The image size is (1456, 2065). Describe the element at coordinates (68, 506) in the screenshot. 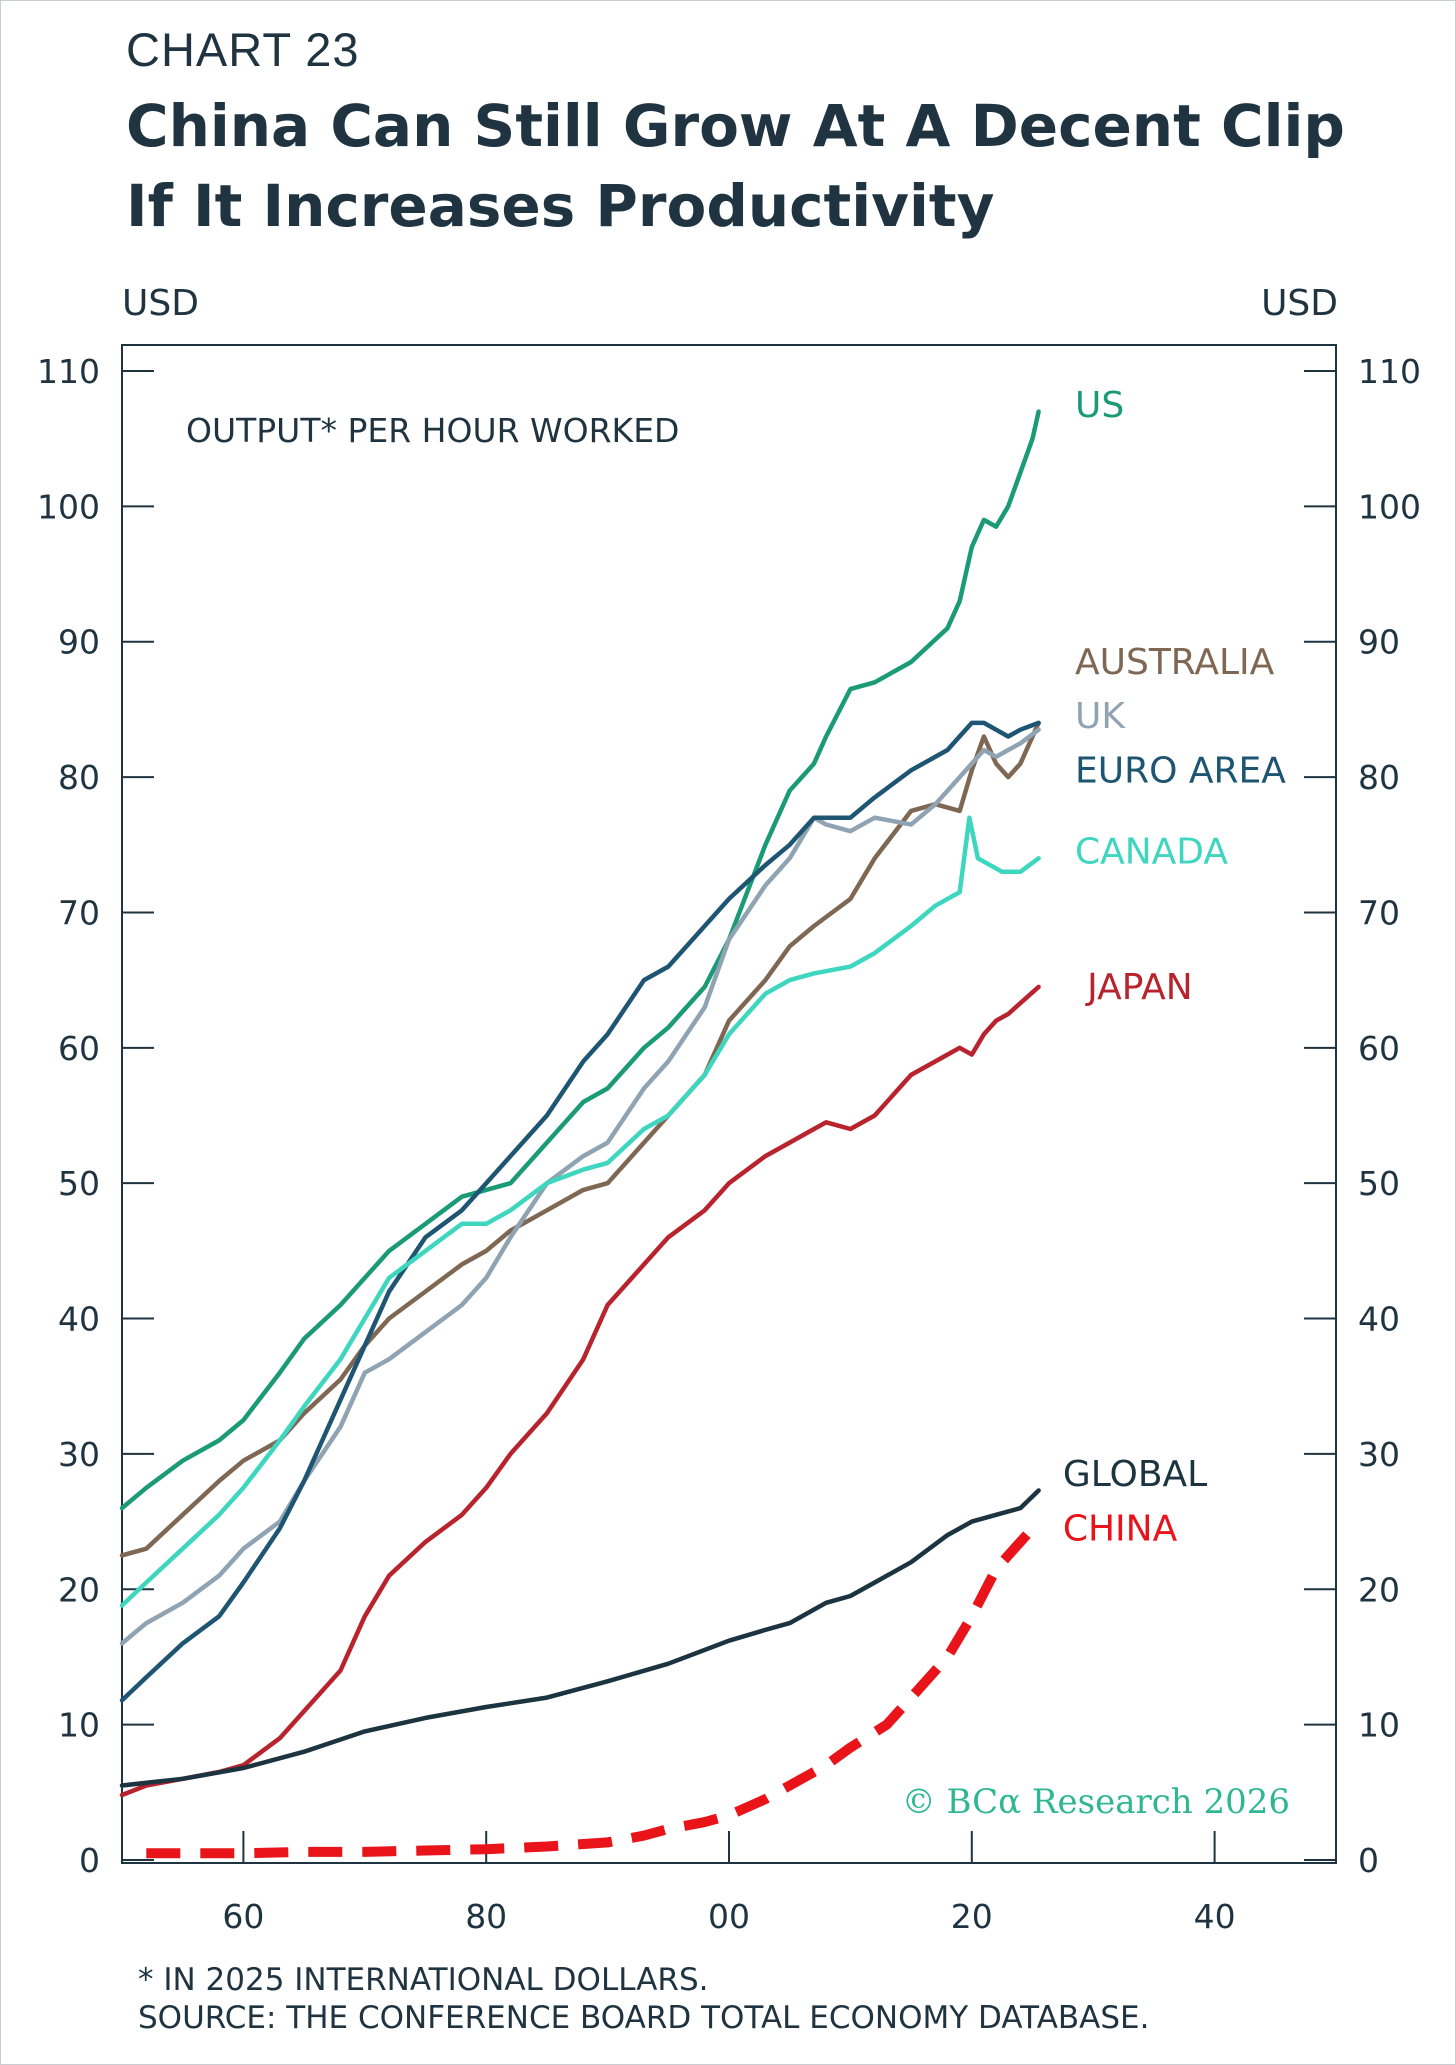

I see `y-tick-label-left: 100` at that location.